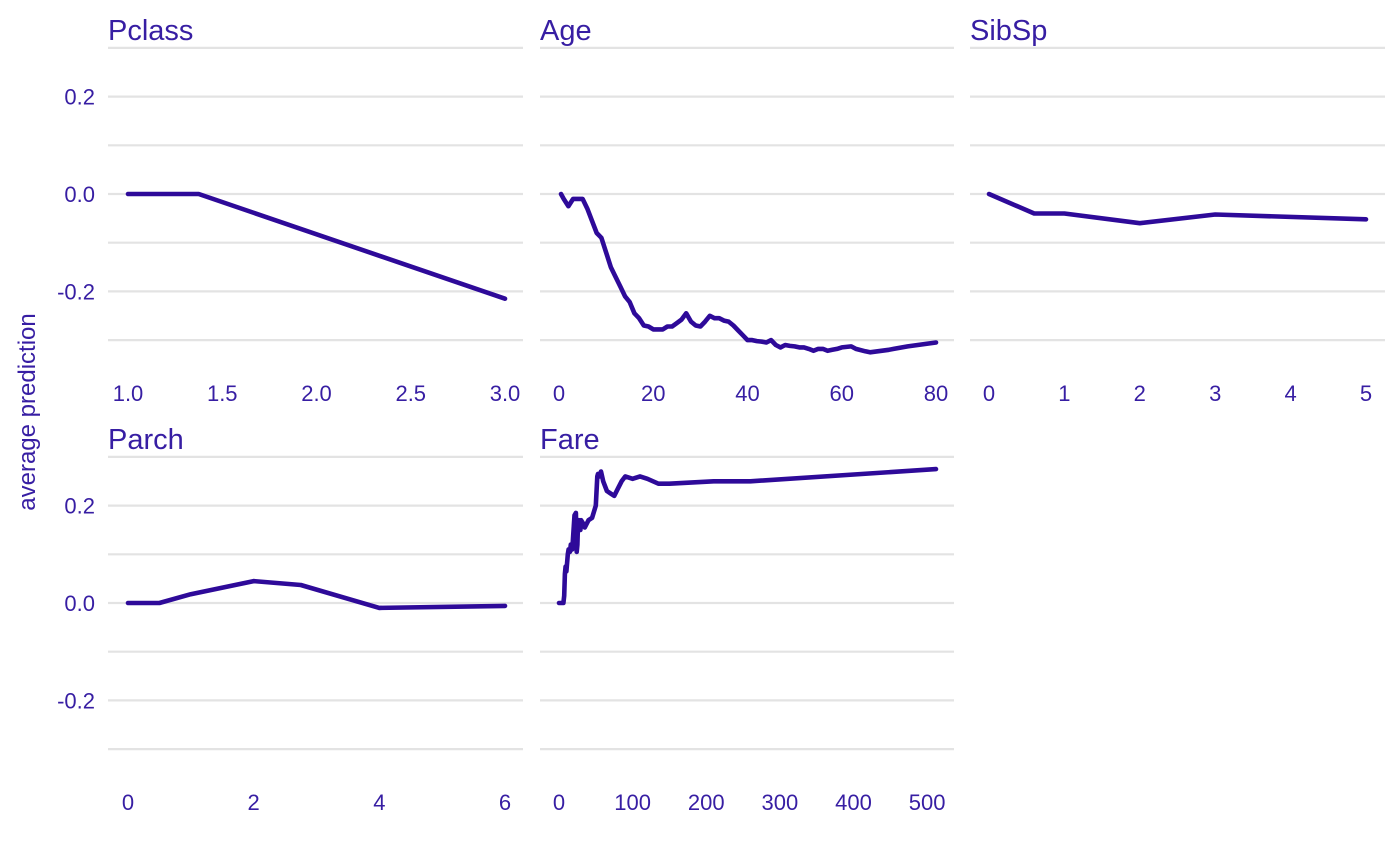 The width and height of the screenshot is (1400, 866). I want to click on x-tick-label: 100, so click(632, 802).